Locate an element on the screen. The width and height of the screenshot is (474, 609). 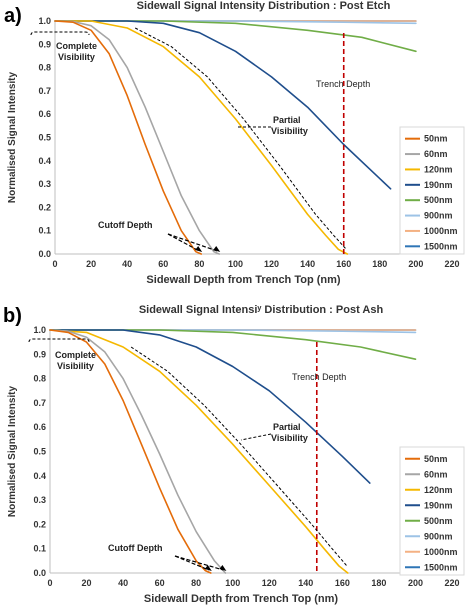
x-tick-label: 40 is located at coordinates (127, 264).